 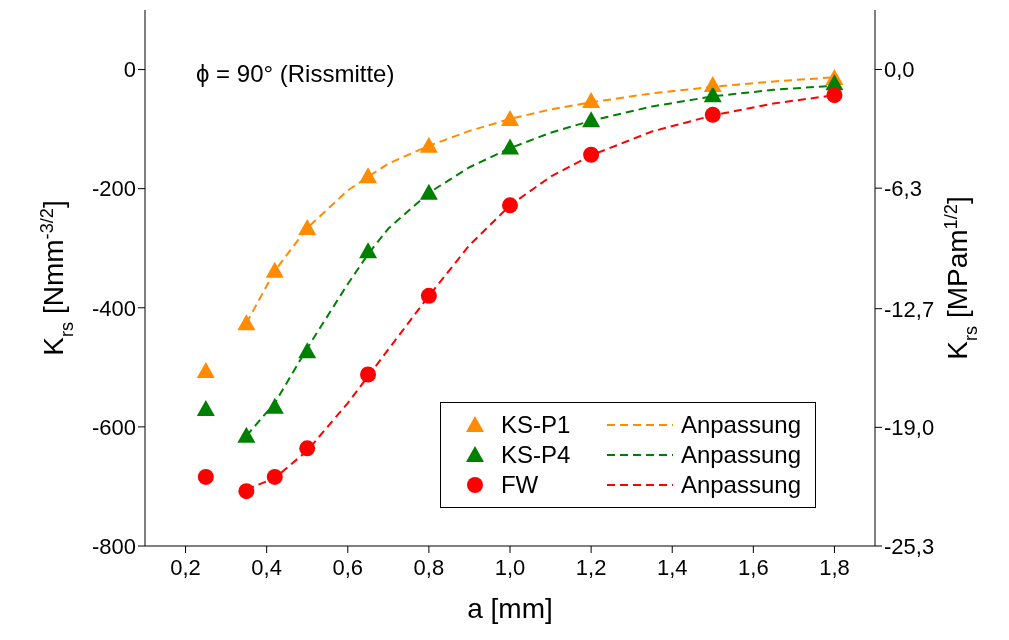 What do you see at coordinates (295, 73) in the screenshot?
I see `annotation: ϕ = 90° (Rissmitte)` at bounding box center [295, 73].